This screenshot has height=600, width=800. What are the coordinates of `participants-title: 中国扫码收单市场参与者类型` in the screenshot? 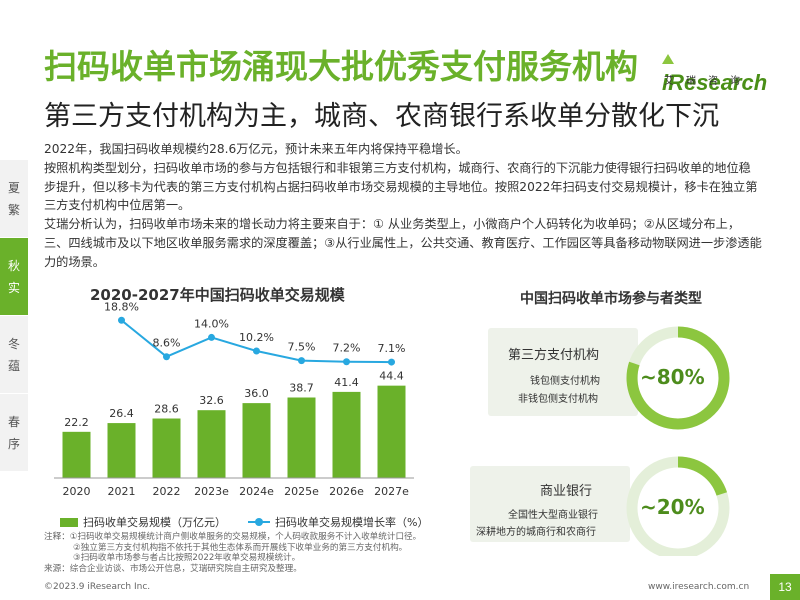 It's located at (611, 299).